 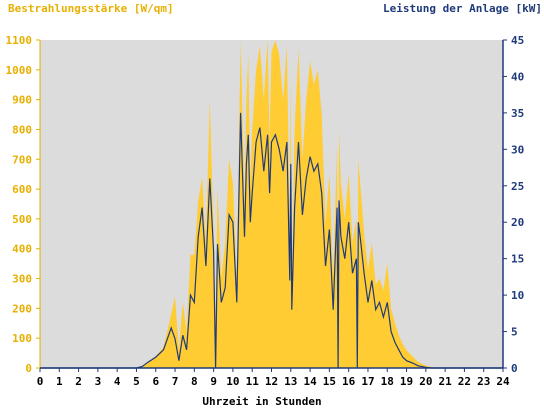 What do you see at coordinates (425, 381) in the screenshot?
I see `x-tick-label: 20` at bounding box center [425, 381].